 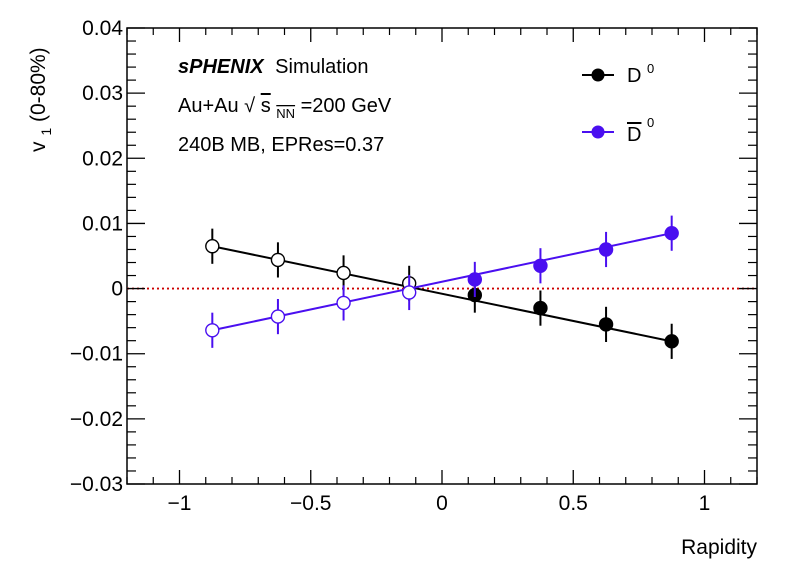 I want to click on y-tick-label: −0.02, so click(x=96, y=419).